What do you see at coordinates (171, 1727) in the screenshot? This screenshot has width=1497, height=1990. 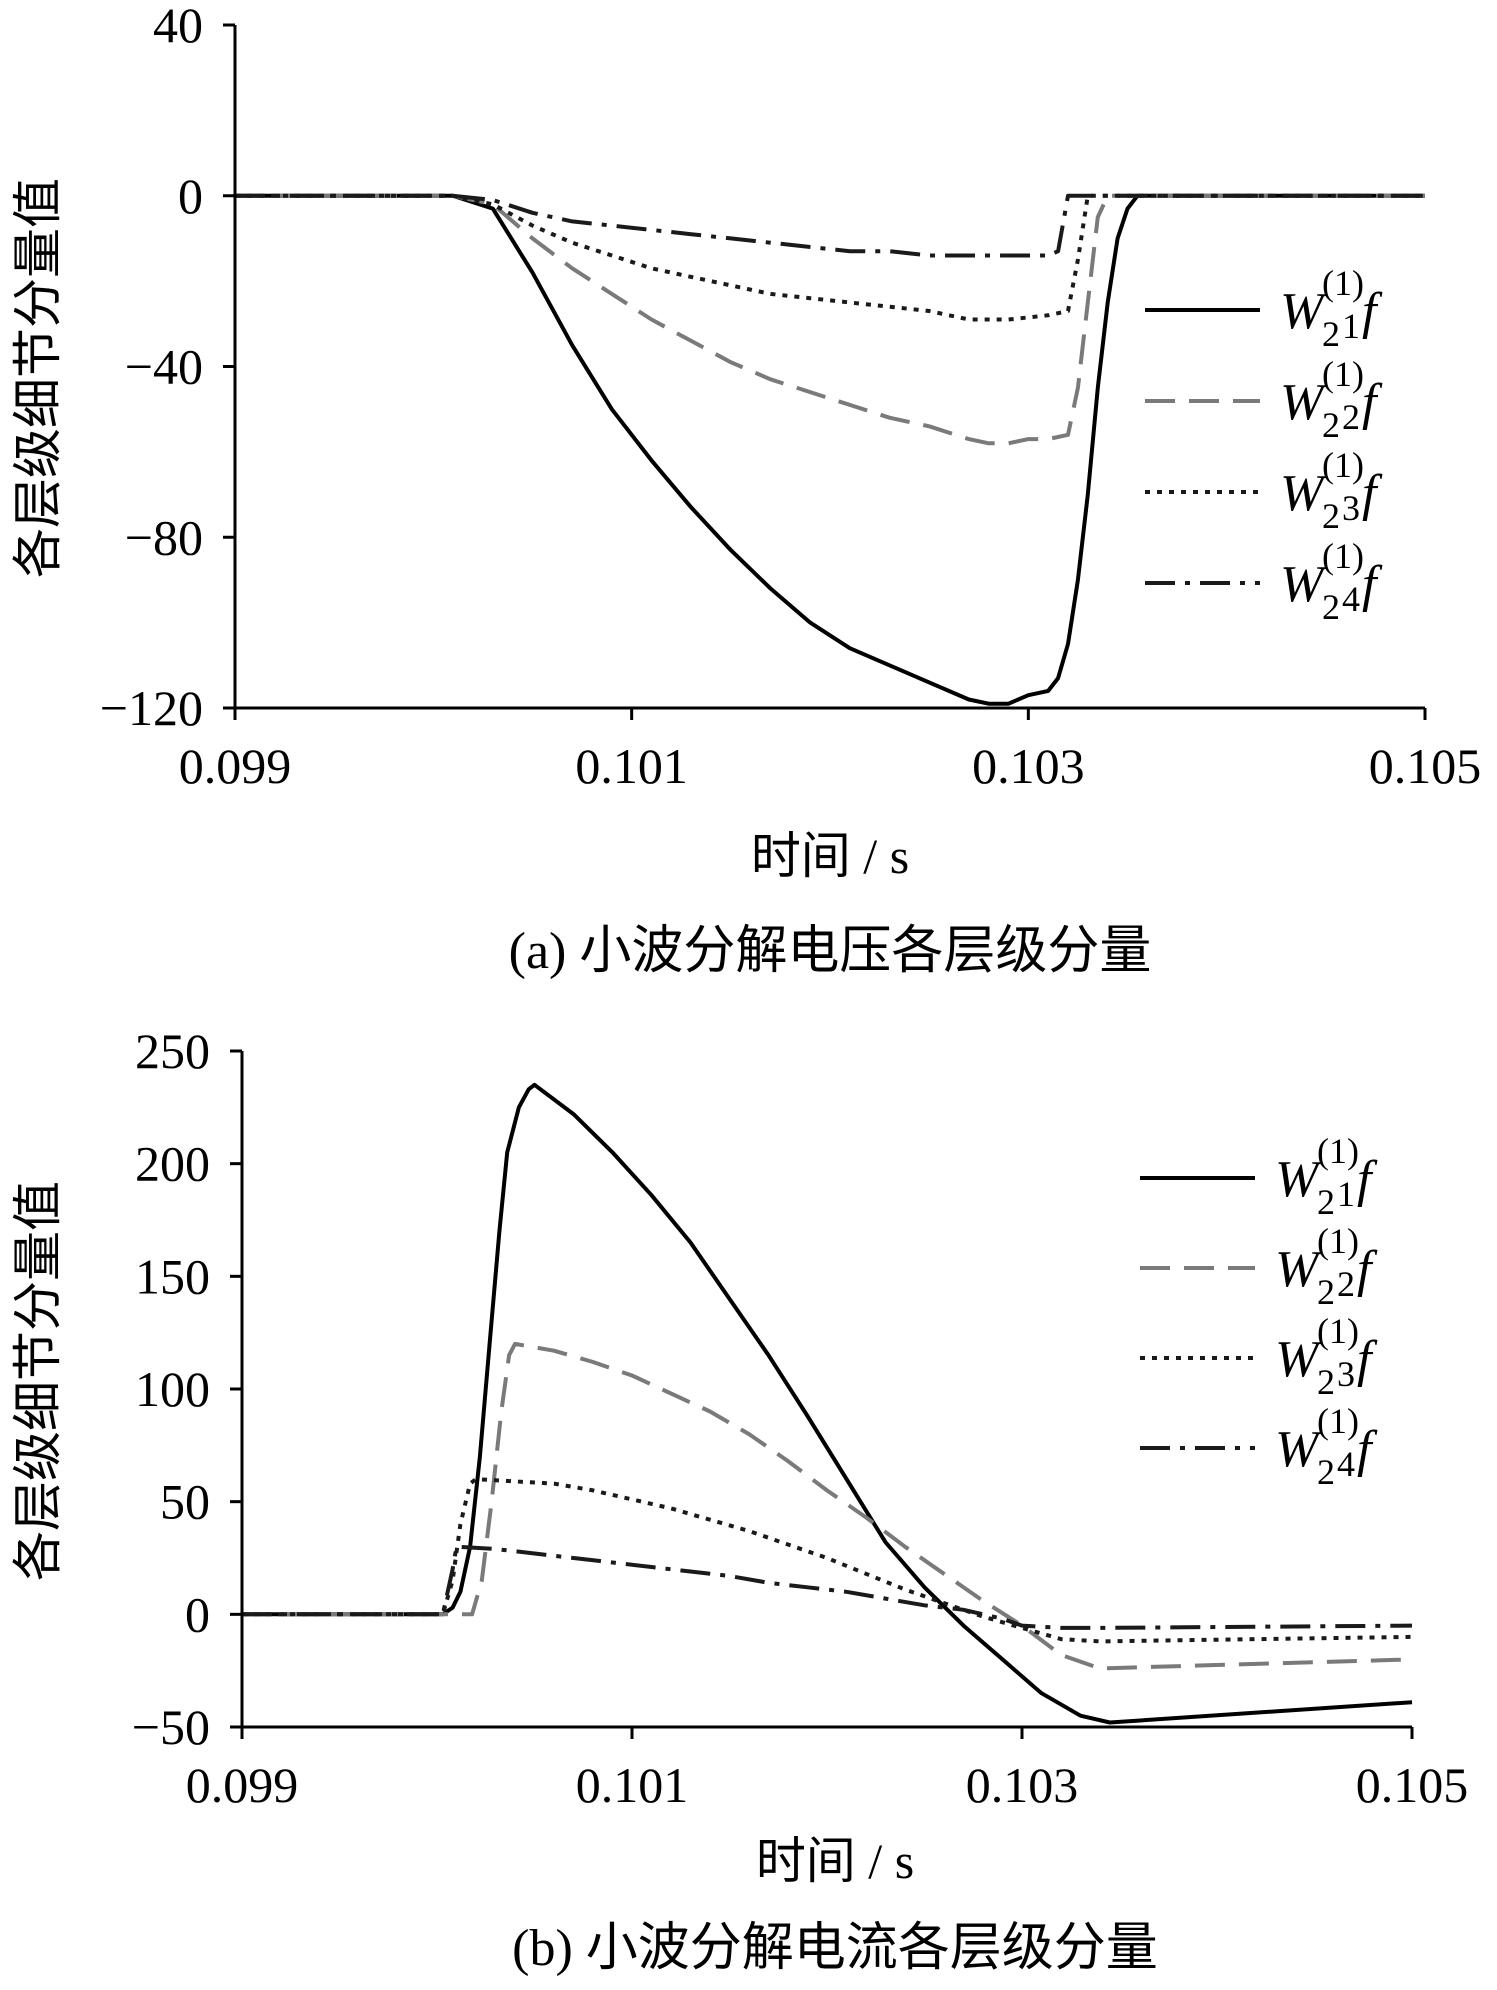 I see `y-tick-label: −50` at bounding box center [171, 1727].